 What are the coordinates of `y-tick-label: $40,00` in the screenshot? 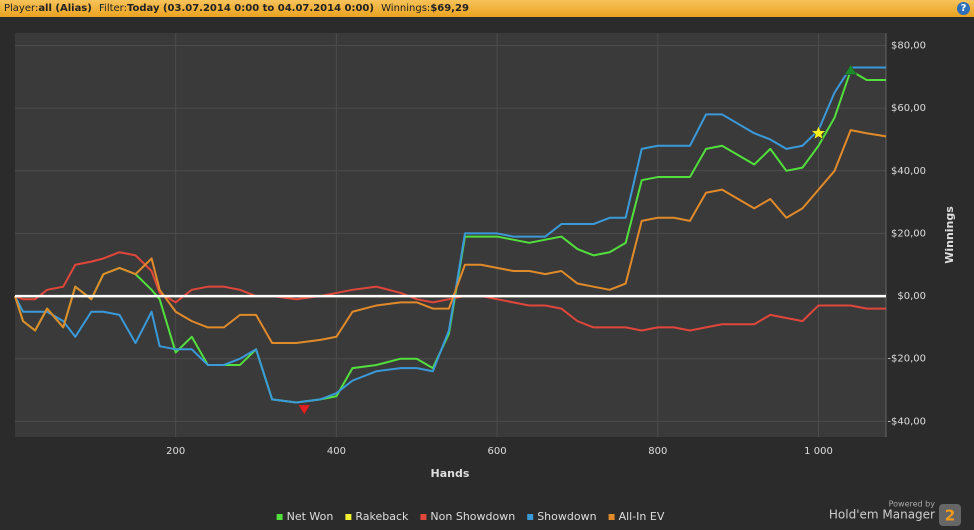 It's located at (908, 171).